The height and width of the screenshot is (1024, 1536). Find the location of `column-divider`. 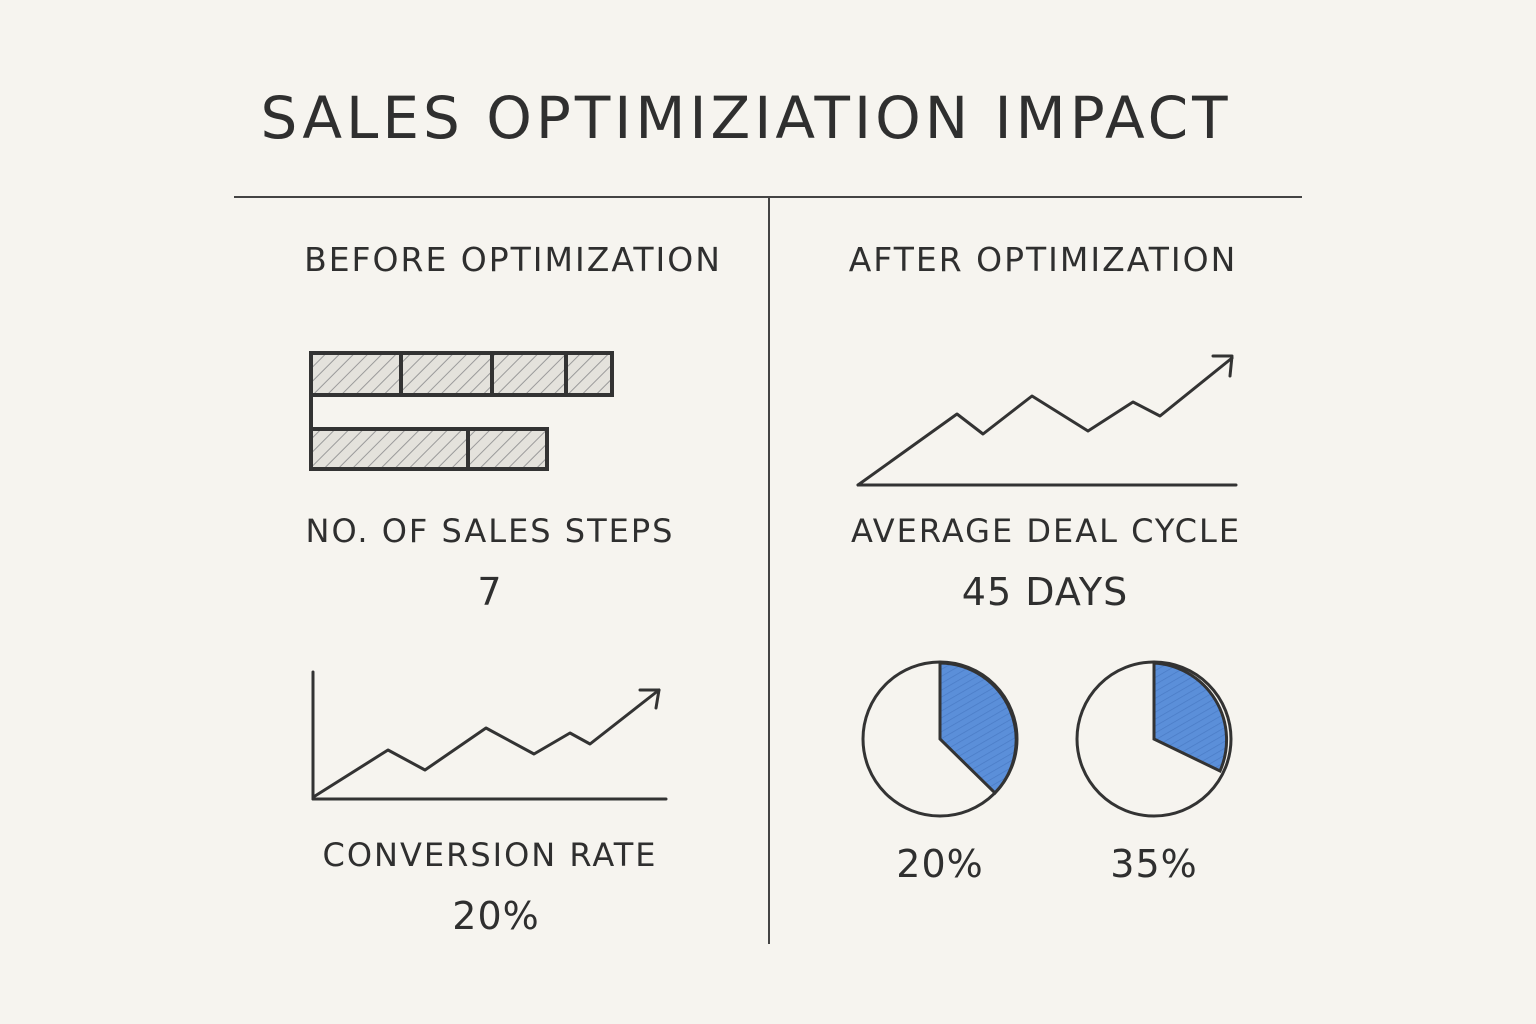

column-divider is located at coordinates (769, 571).